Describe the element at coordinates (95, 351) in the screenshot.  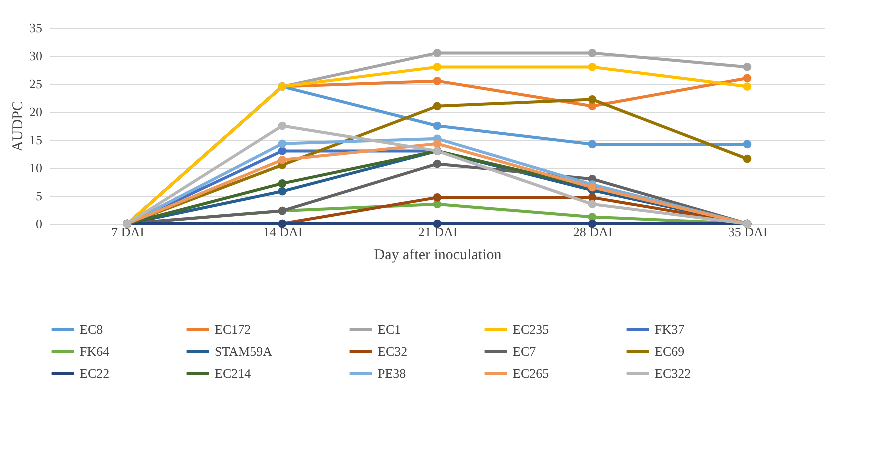
I see `legend-label: FK64` at that location.